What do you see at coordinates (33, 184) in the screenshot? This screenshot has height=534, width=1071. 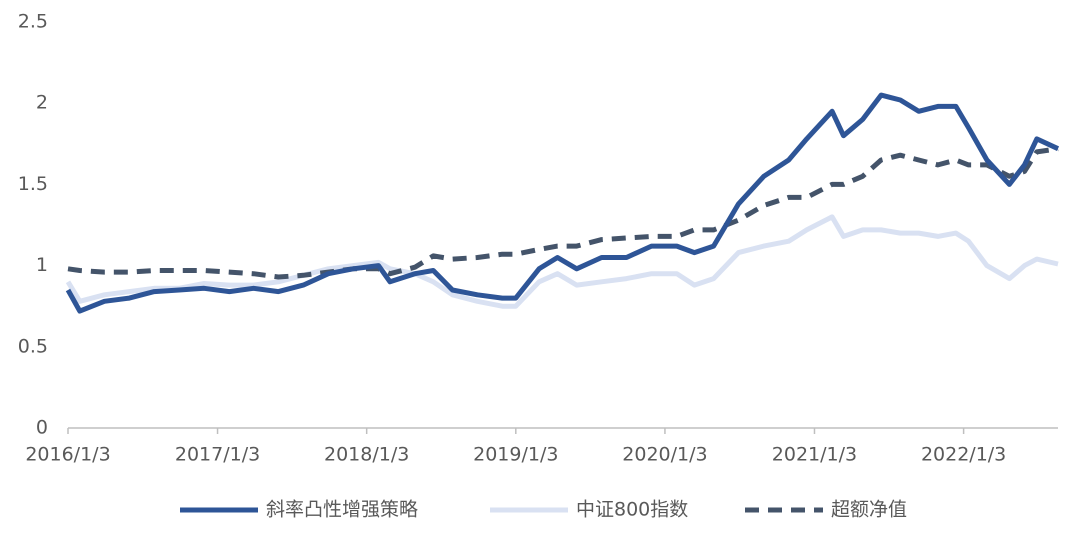 I see `y-tick-label: 1.5` at bounding box center [33, 184].